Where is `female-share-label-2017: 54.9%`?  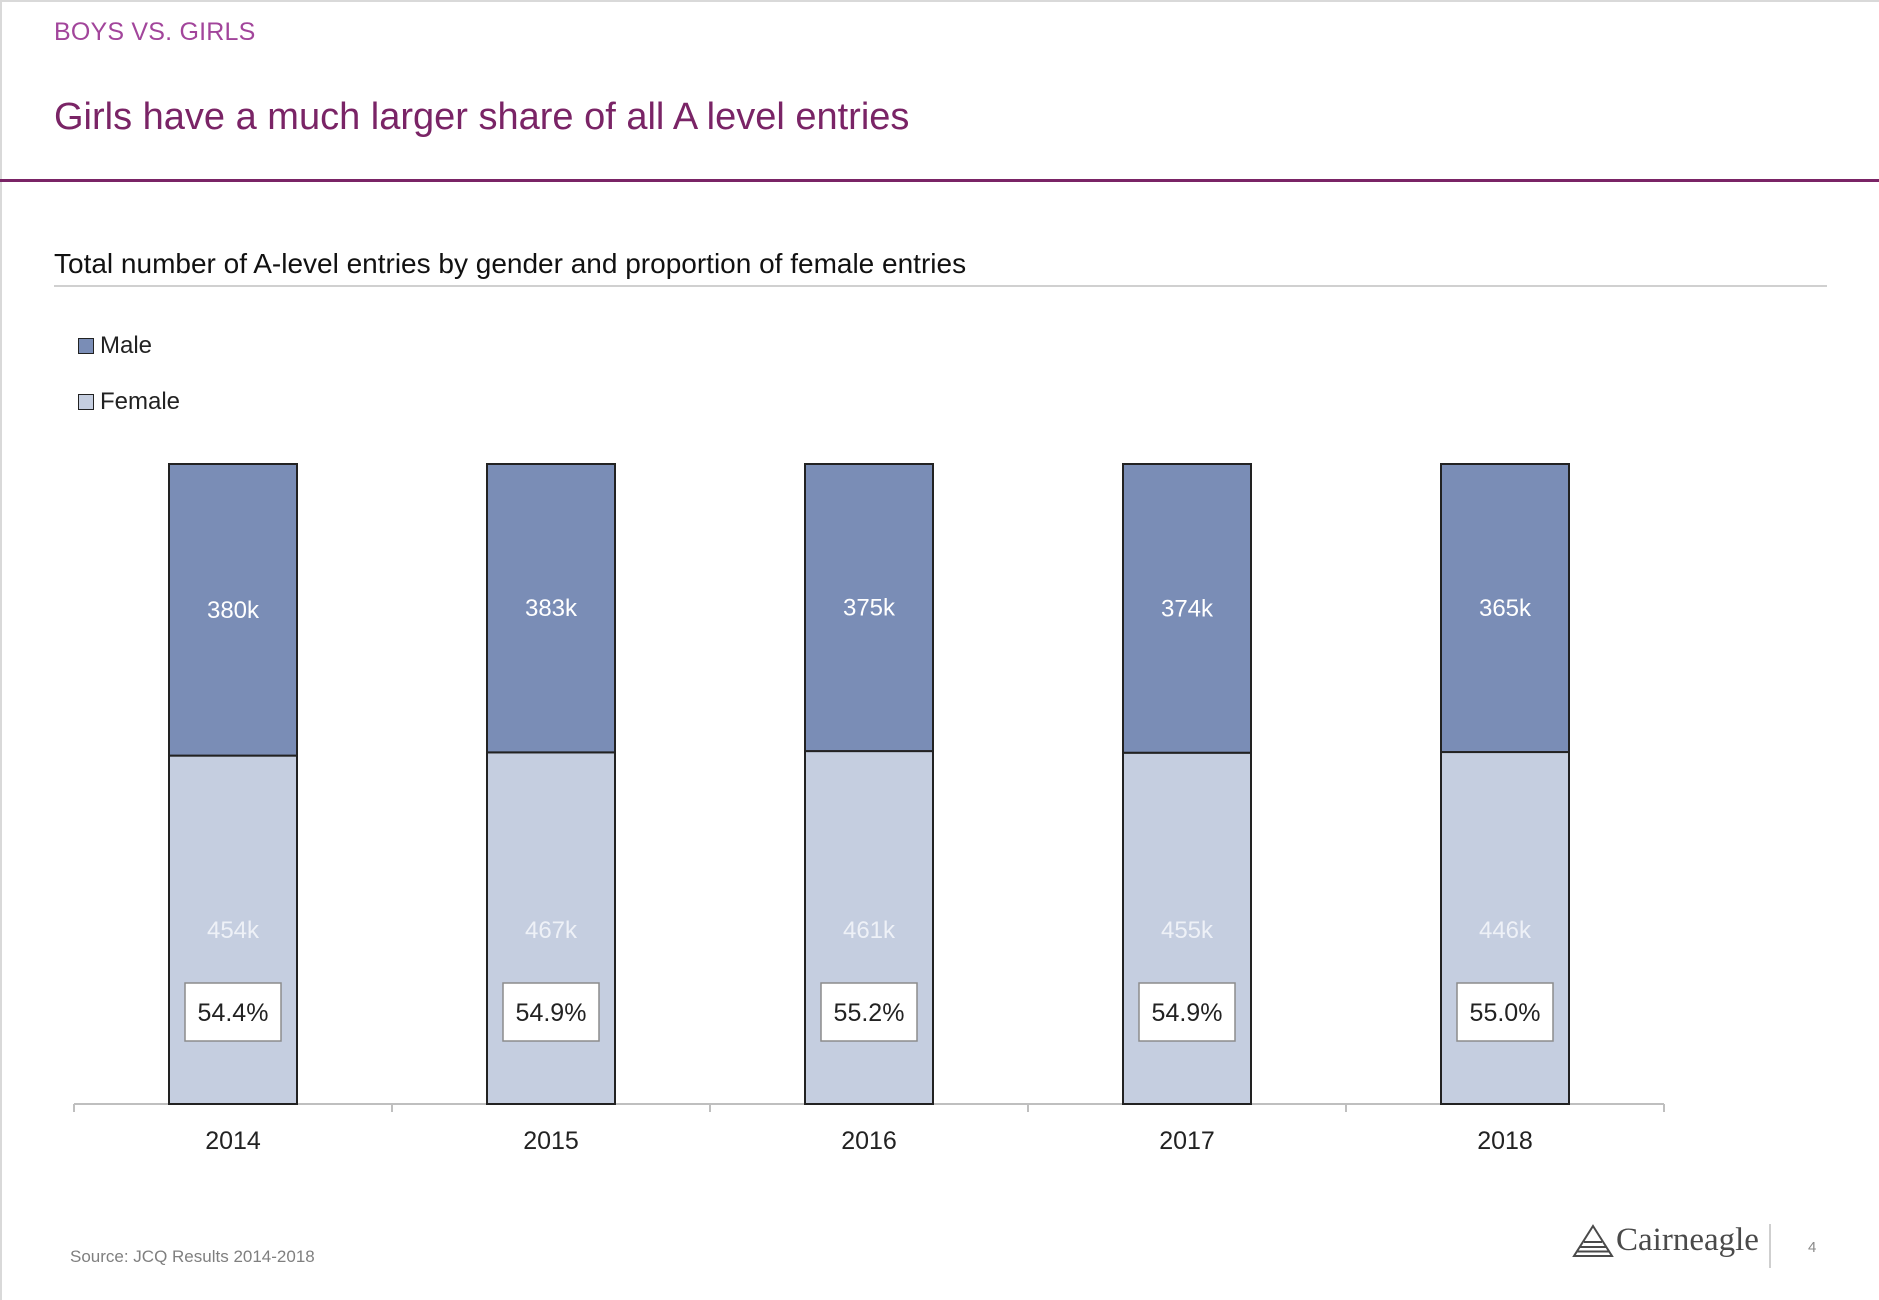
female-share-label-2017: 54.9% is located at coordinates (1187, 1013).